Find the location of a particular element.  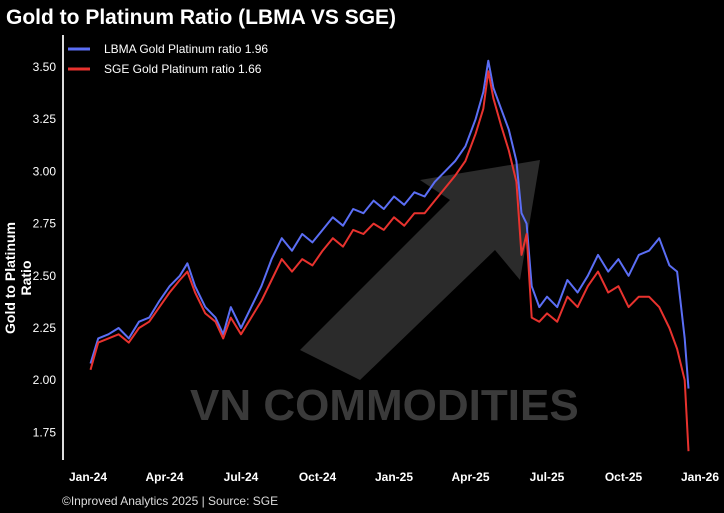

x-tick-label: Jul-24 is located at coordinates (241, 477).